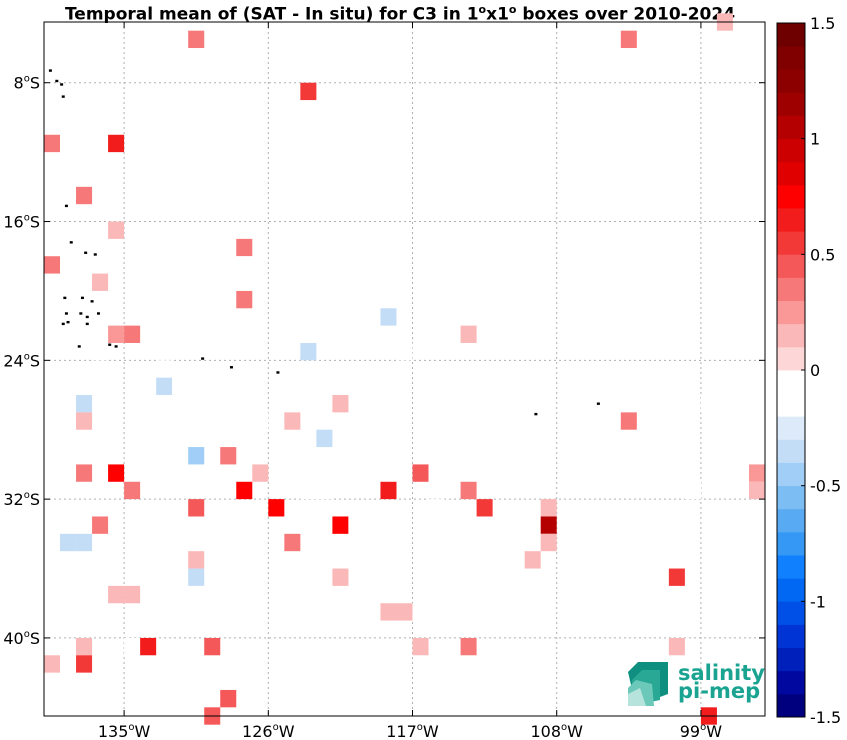 Image resolution: width=847 pixels, height=740 pixels. I want to click on y-tick-label: 32oS, so click(21, 499).